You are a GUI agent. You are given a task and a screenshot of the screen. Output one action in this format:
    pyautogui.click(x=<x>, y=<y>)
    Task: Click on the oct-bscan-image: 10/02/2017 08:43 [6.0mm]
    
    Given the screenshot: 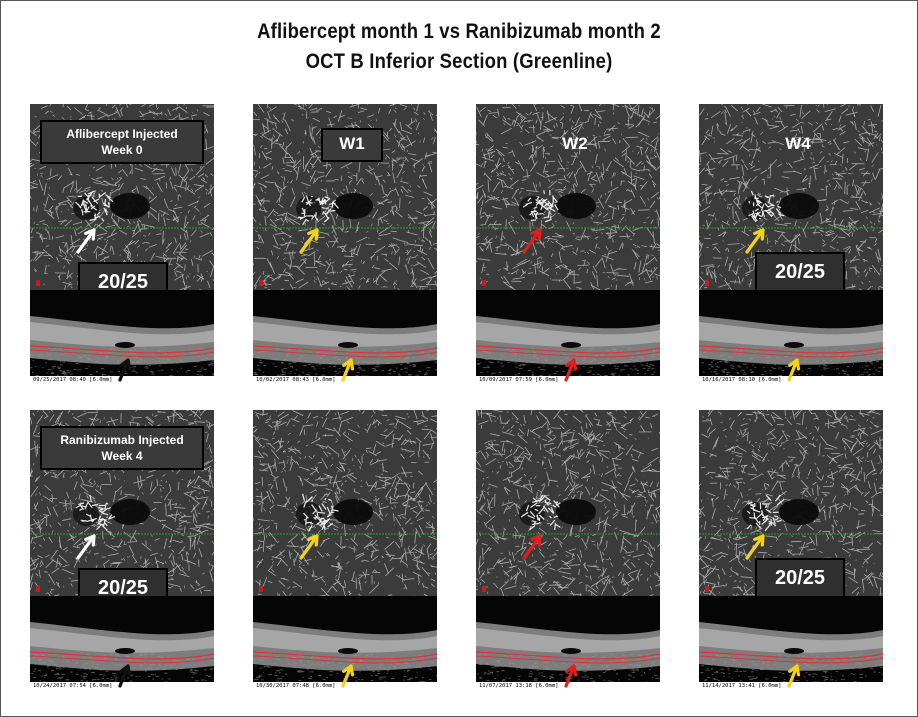 What is the action you would take?
    pyautogui.click(x=345, y=337)
    